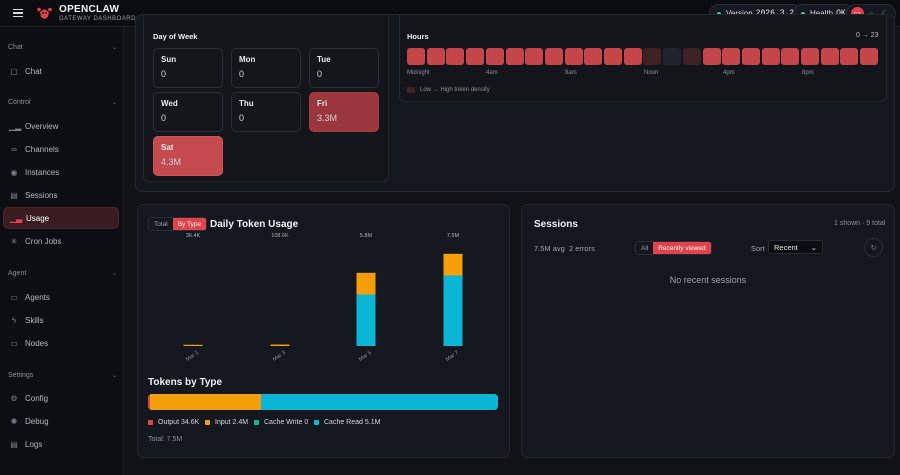 The width and height of the screenshot is (900, 475). I want to click on brand-subtitle: GATEWAY DASHBOARD, so click(97, 18).